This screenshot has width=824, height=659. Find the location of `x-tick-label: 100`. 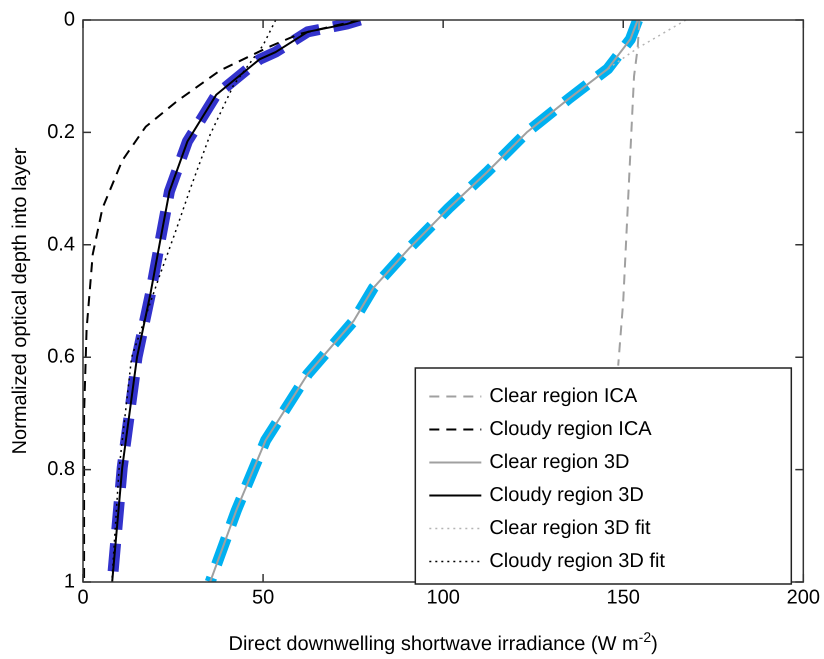

x-tick-label: 100 is located at coordinates (443, 597).